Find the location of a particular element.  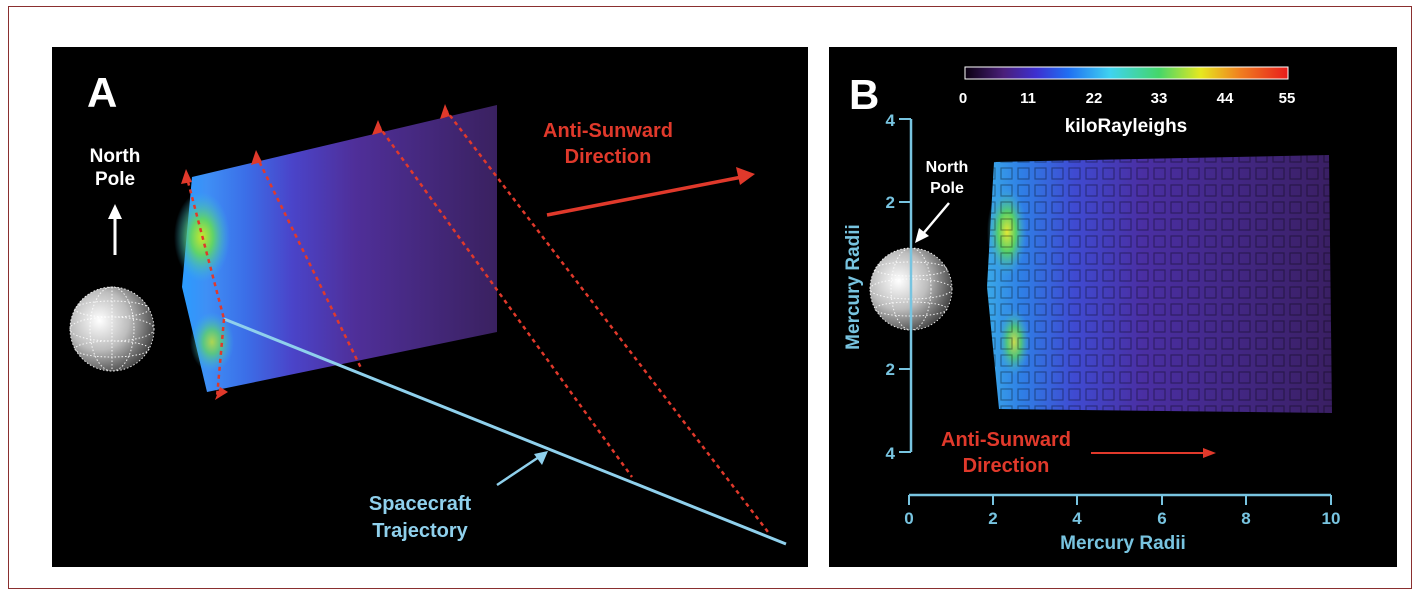

anti-sunward-label-2: Direction is located at coordinates (608, 157).